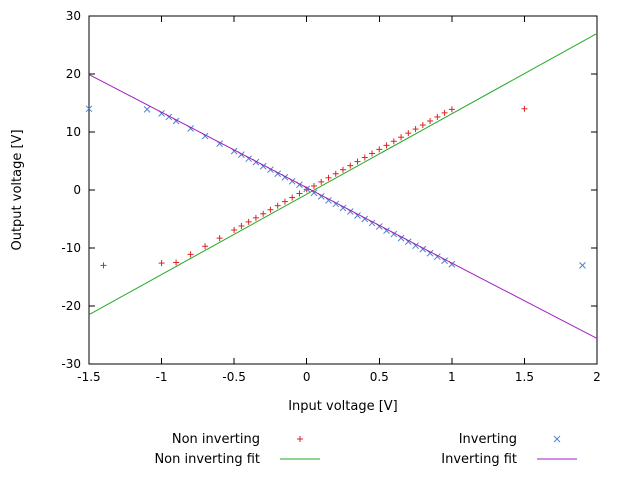 This screenshot has height=480, width=640. What do you see at coordinates (88, 377) in the screenshot?
I see `x-tick-label: -1.5` at bounding box center [88, 377].